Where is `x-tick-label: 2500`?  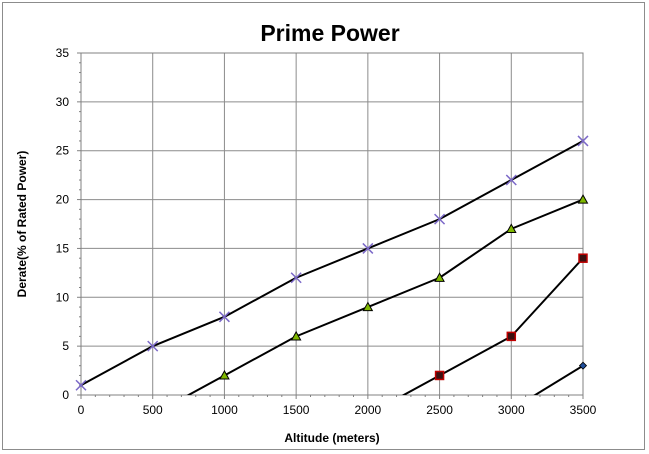 x-tick-label: 2500 is located at coordinates (439, 410).